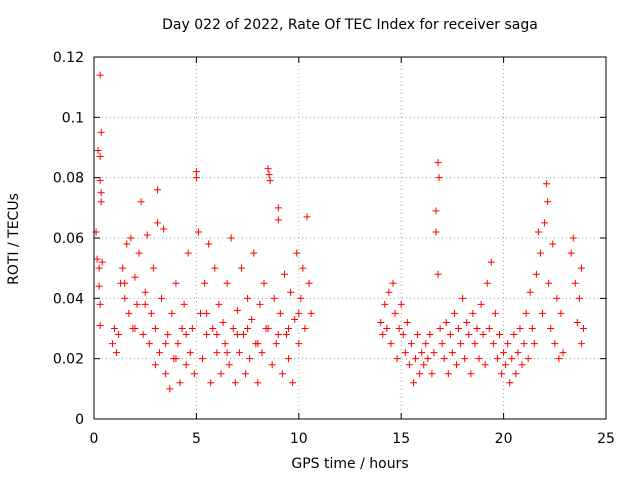 This screenshot has height=480, width=640. I want to click on x-axis-label: GPS time / hours, so click(350, 464).